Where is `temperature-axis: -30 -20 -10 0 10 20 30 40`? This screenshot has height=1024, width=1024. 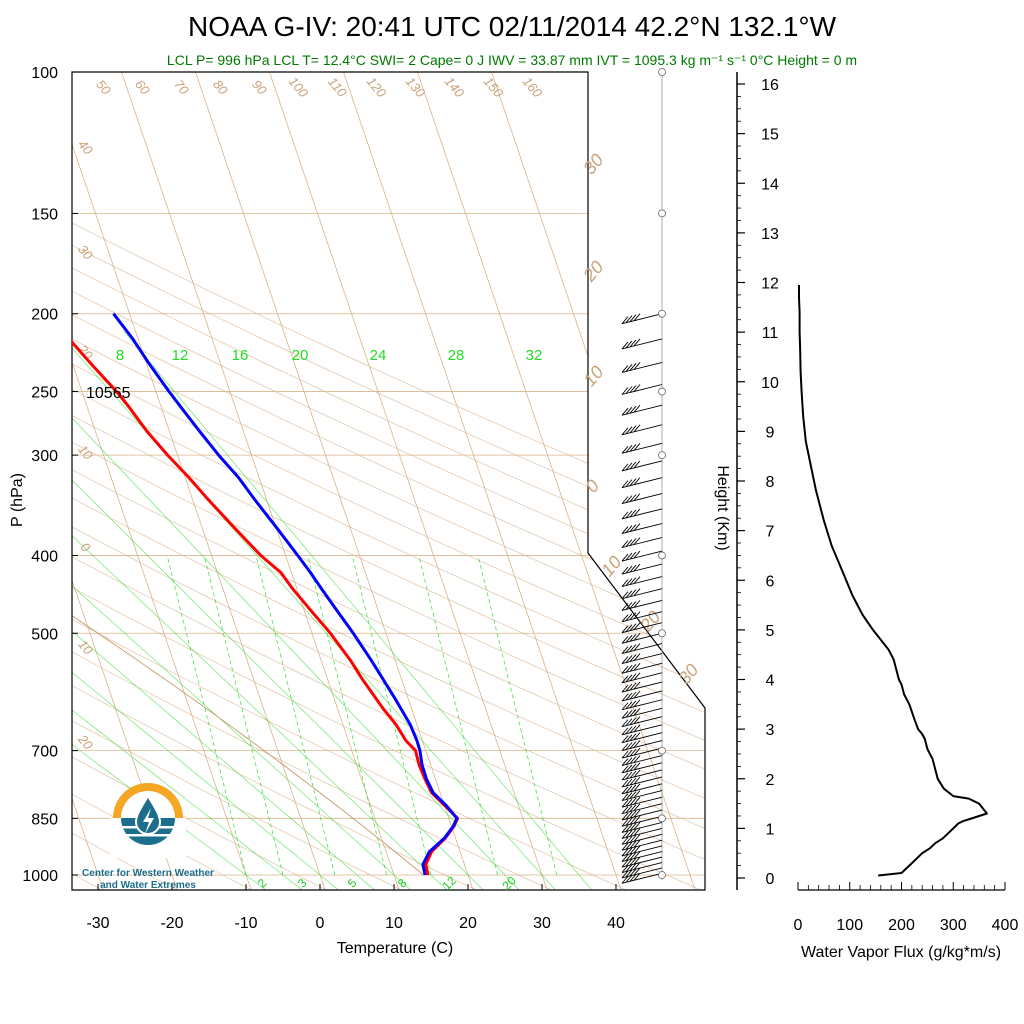 temperature-axis: -30 -20 -10 0 10 20 30 40 is located at coordinates (355, 908).